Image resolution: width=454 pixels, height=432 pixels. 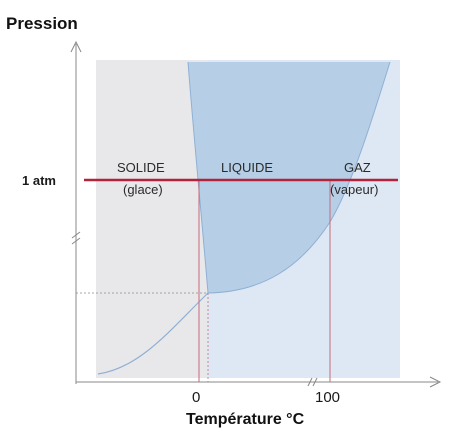 What do you see at coordinates (245, 419) in the screenshot?
I see `x-axis-title: Température °C` at bounding box center [245, 419].